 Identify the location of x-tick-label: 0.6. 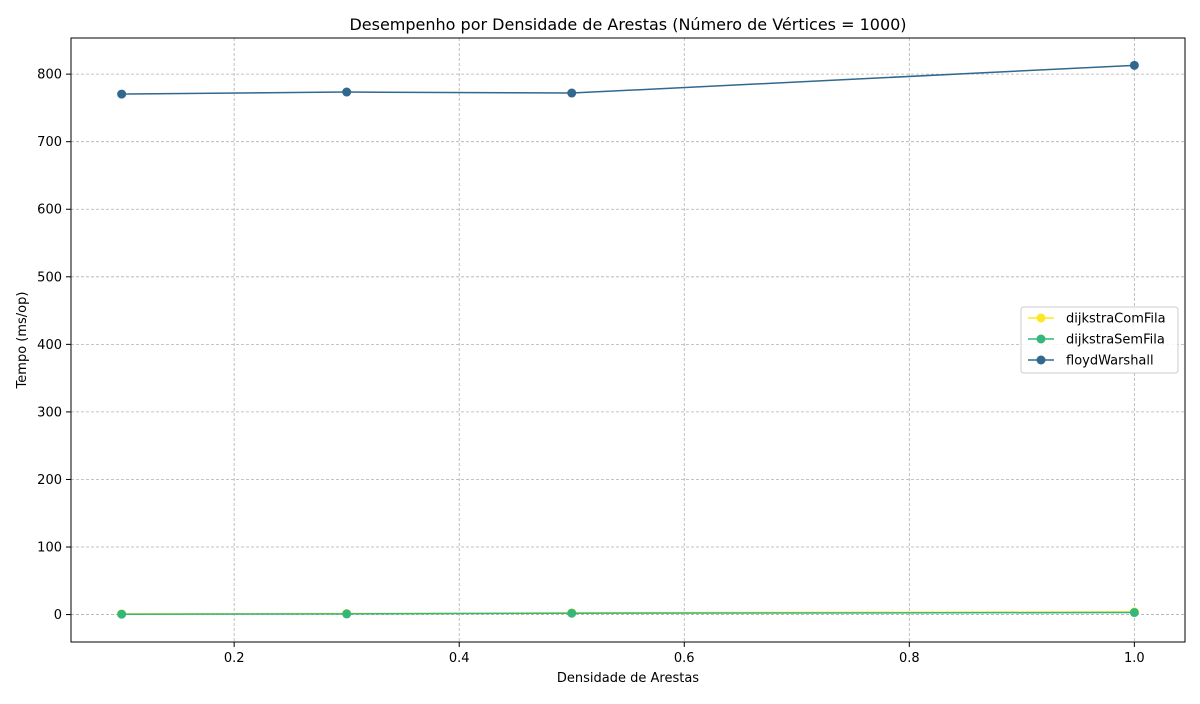
(684, 658).